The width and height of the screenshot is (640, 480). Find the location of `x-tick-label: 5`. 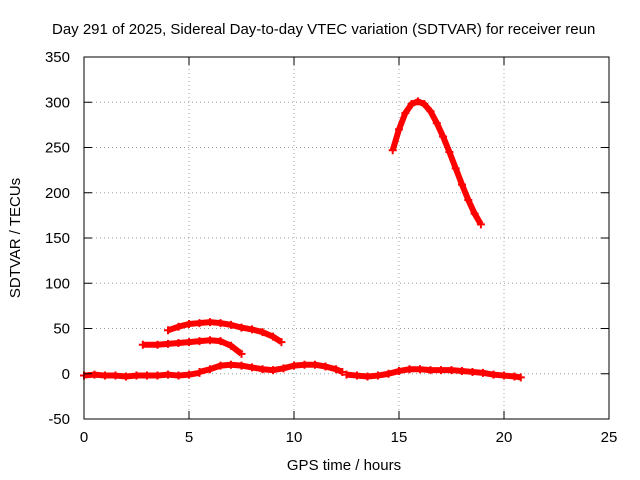

x-tick-label: 5 is located at coordinates (189, 437).